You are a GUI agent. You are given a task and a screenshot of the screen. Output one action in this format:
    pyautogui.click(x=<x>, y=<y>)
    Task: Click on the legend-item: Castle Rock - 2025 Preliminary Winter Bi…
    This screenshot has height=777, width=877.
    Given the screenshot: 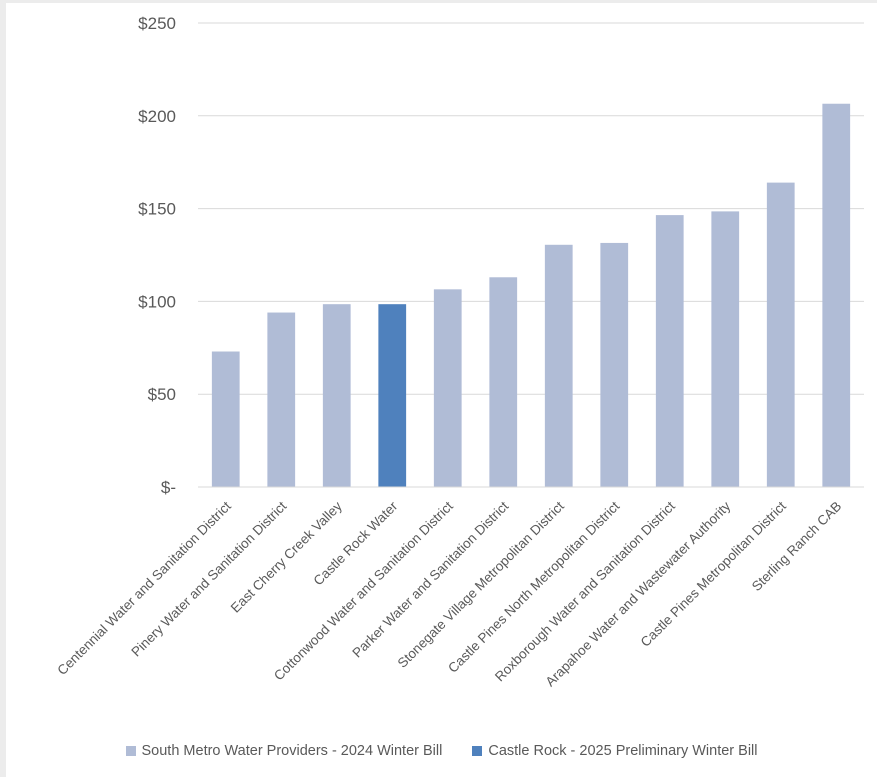 What is the action you would take?
    pyautogui.click(x=615, y=751)
    